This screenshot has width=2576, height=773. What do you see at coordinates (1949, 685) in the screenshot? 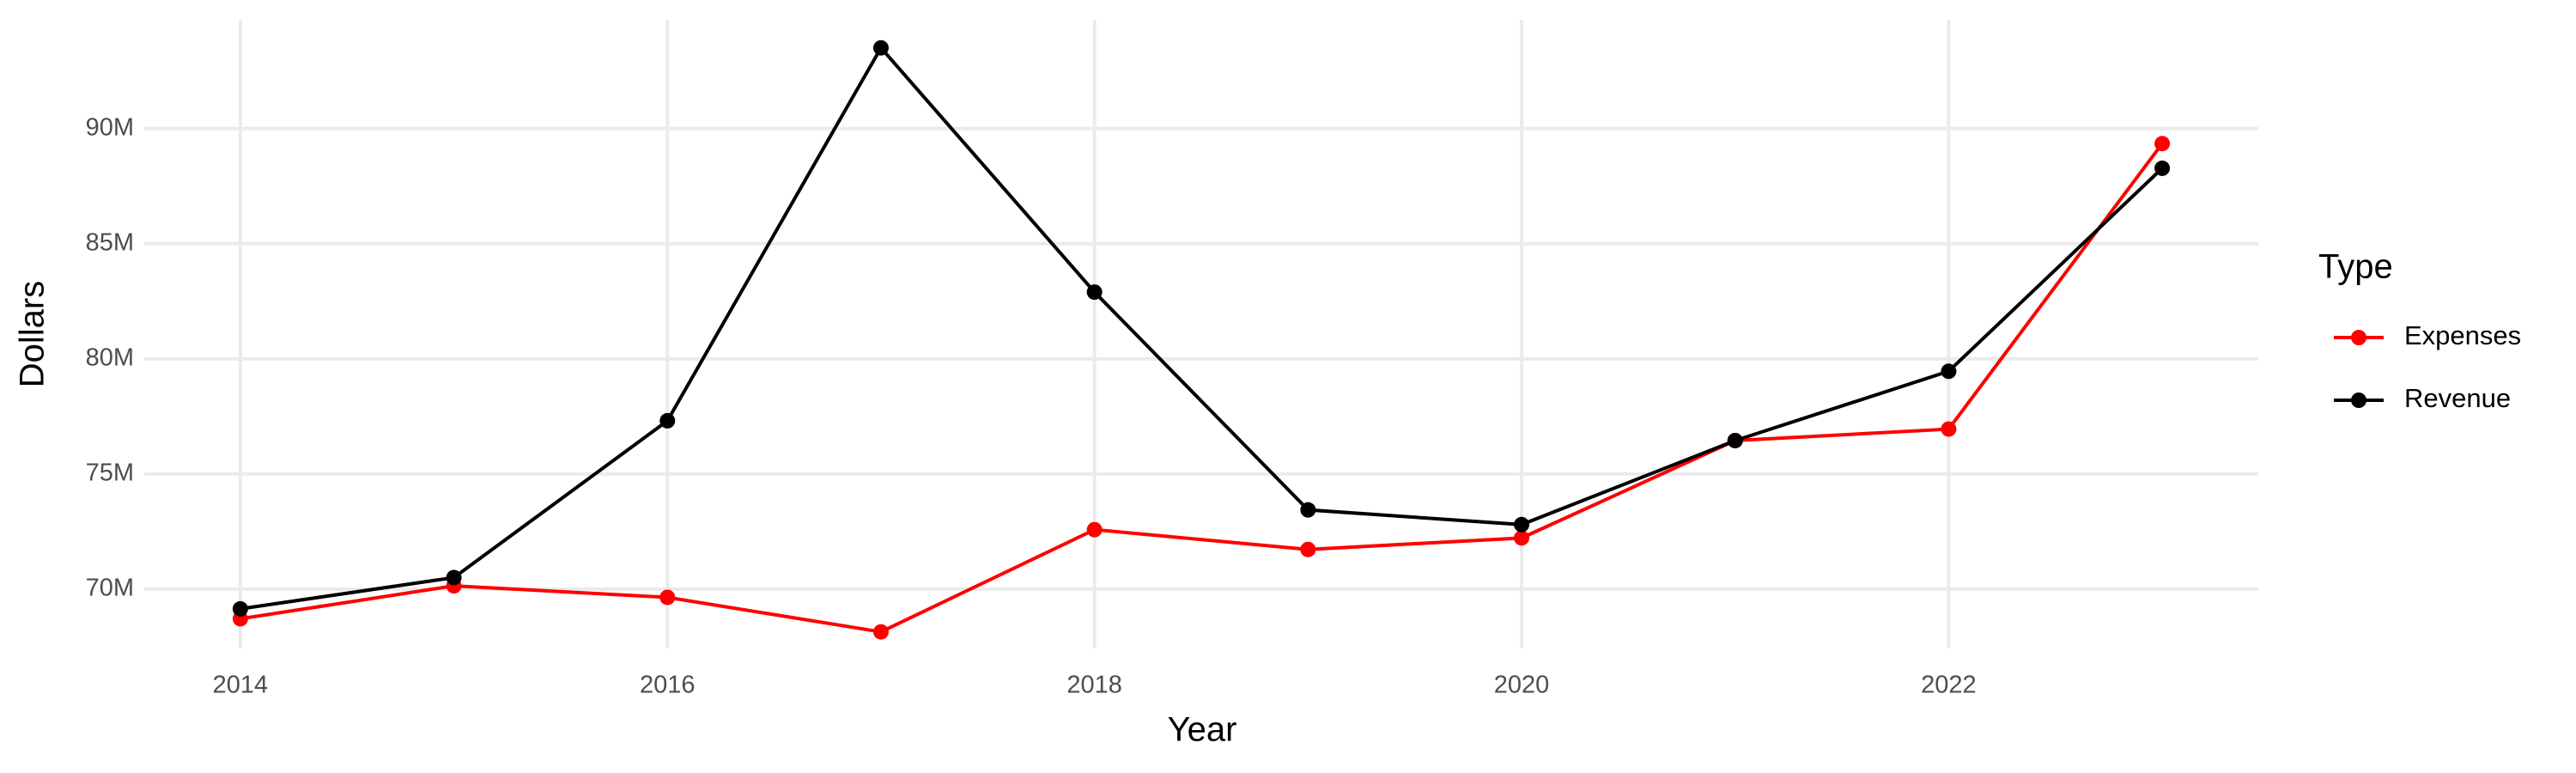
I see `x-tick-label: 2022` at bounding box center [1949, 685].